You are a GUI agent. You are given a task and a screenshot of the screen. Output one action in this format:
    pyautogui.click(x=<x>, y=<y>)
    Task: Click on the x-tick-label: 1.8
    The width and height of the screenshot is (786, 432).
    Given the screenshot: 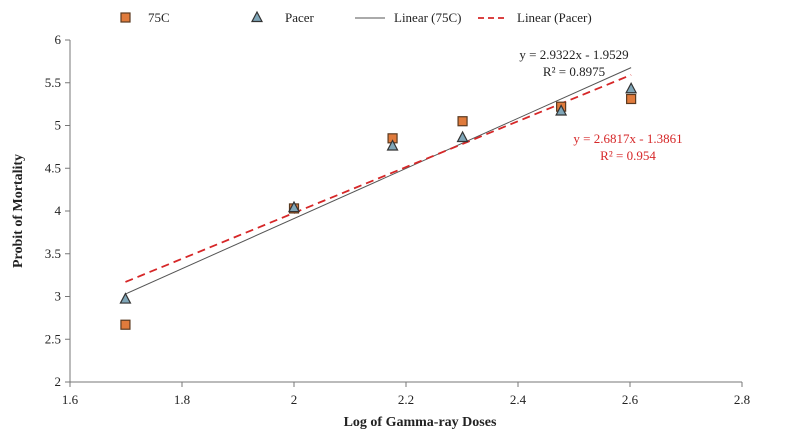 What is the action you would take?
    pyautogui.click(x=182, y=399)
    